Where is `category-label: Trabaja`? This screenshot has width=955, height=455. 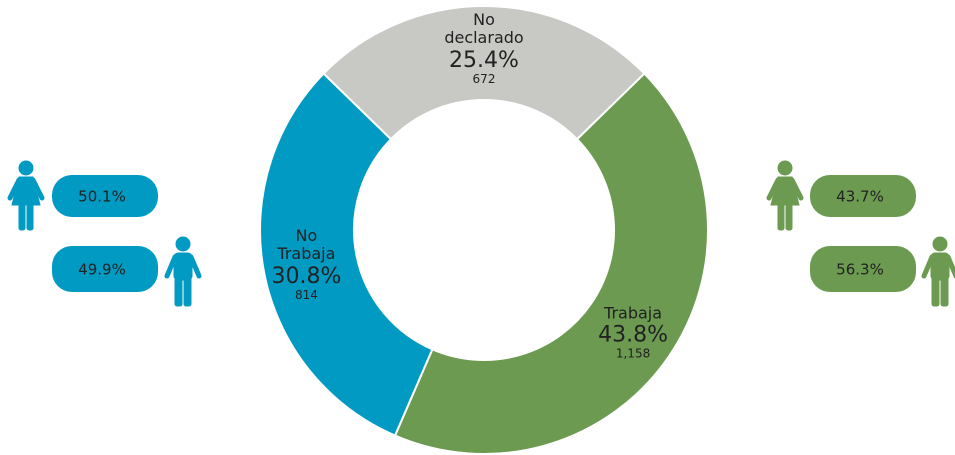
category-label: Trabaja is located at coordinates (633, 312).